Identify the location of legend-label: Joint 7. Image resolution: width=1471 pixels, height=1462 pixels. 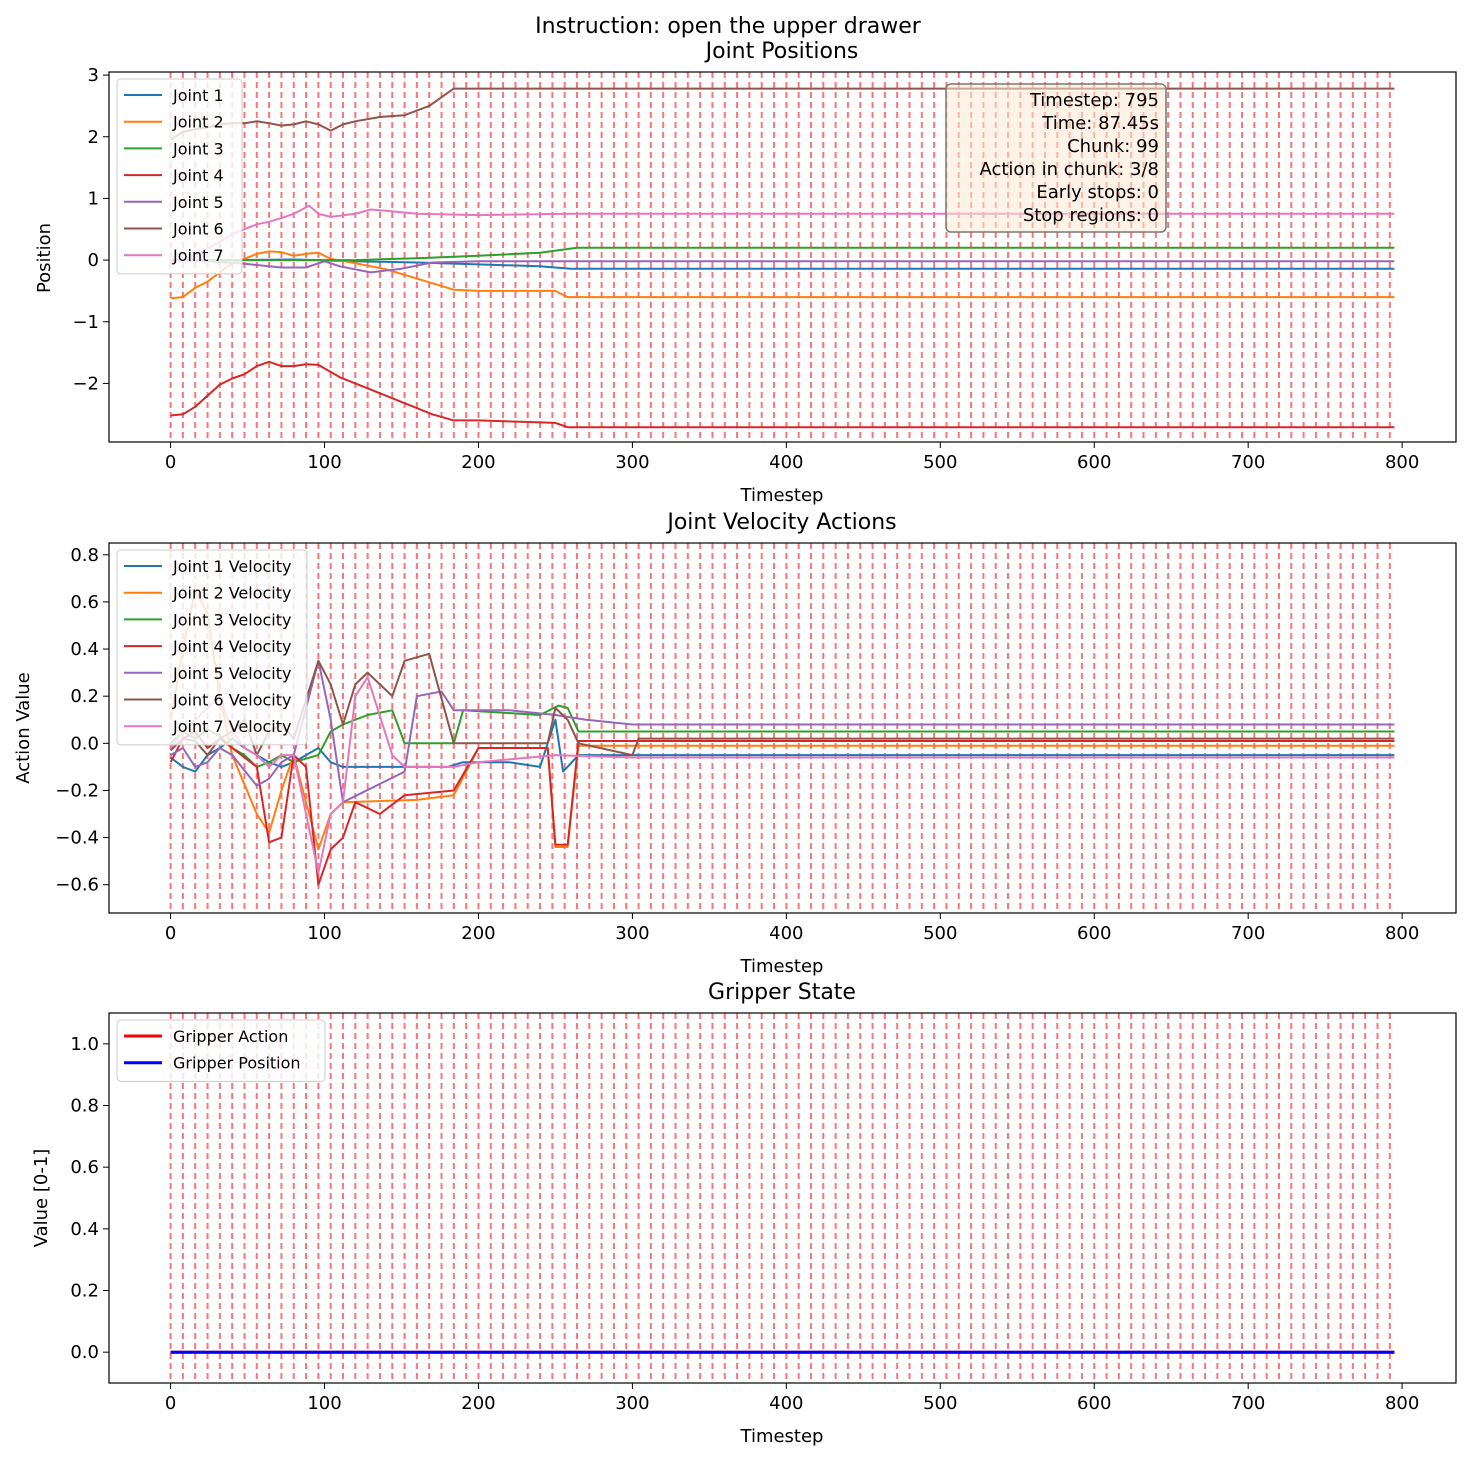
(198, 255).